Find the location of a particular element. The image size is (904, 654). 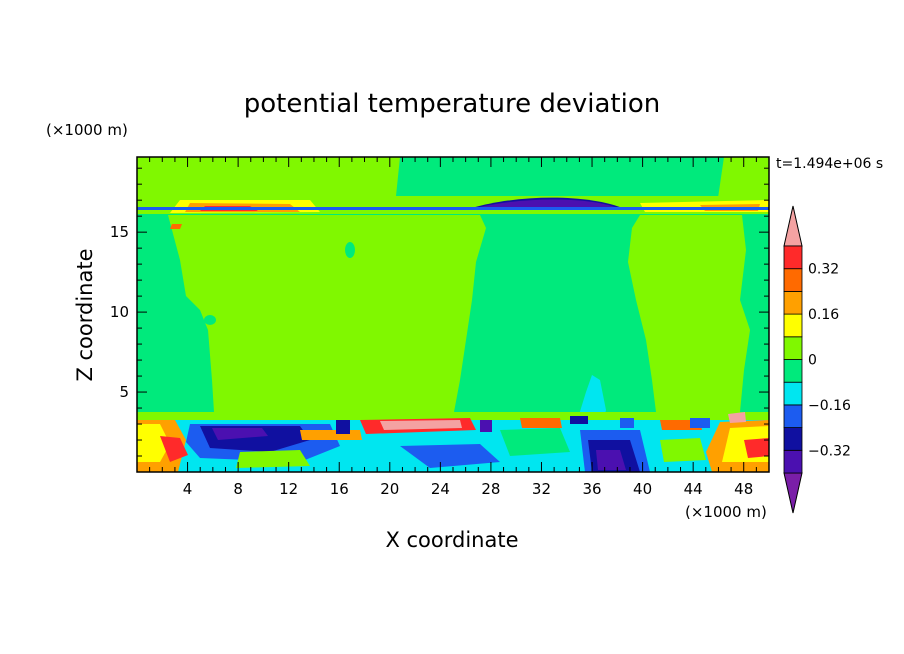

y-tick-label: 10 is located at coordinates (119, 312).